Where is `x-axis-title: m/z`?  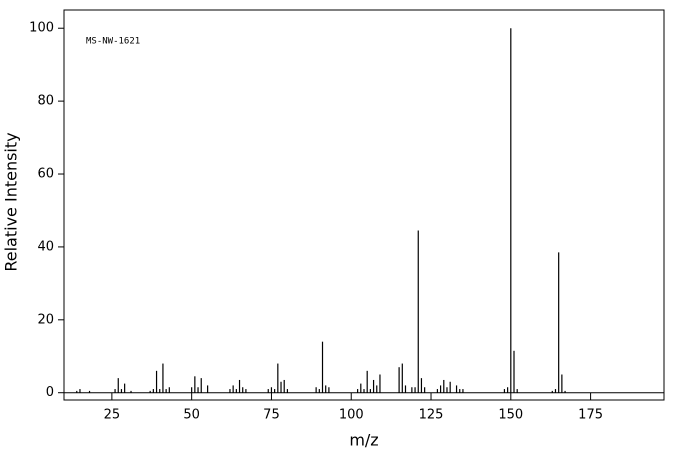
x-axis-title: m/z is located at coordinates (363, 440).